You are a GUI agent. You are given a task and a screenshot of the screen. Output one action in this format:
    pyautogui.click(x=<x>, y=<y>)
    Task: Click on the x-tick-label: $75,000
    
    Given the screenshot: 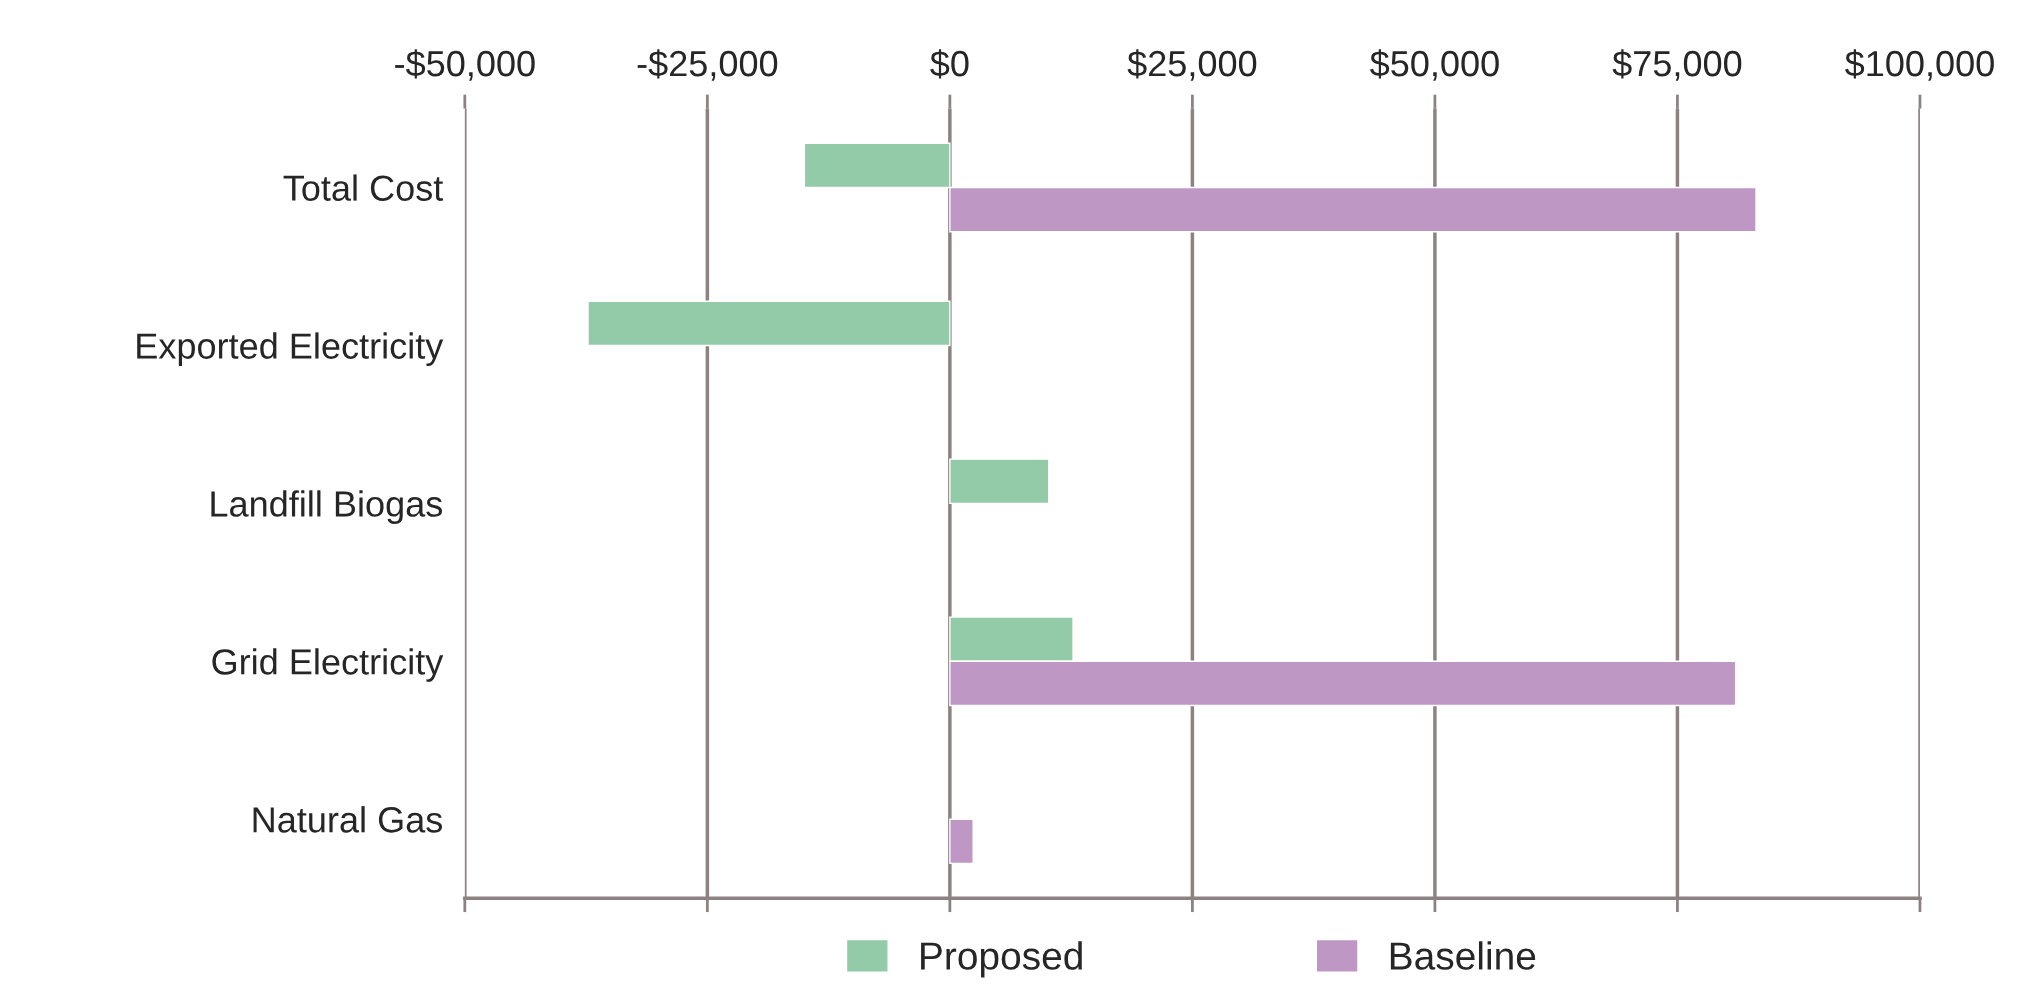 What is the action you would take?
    pyautogui.click(x=1677, y=65)
    